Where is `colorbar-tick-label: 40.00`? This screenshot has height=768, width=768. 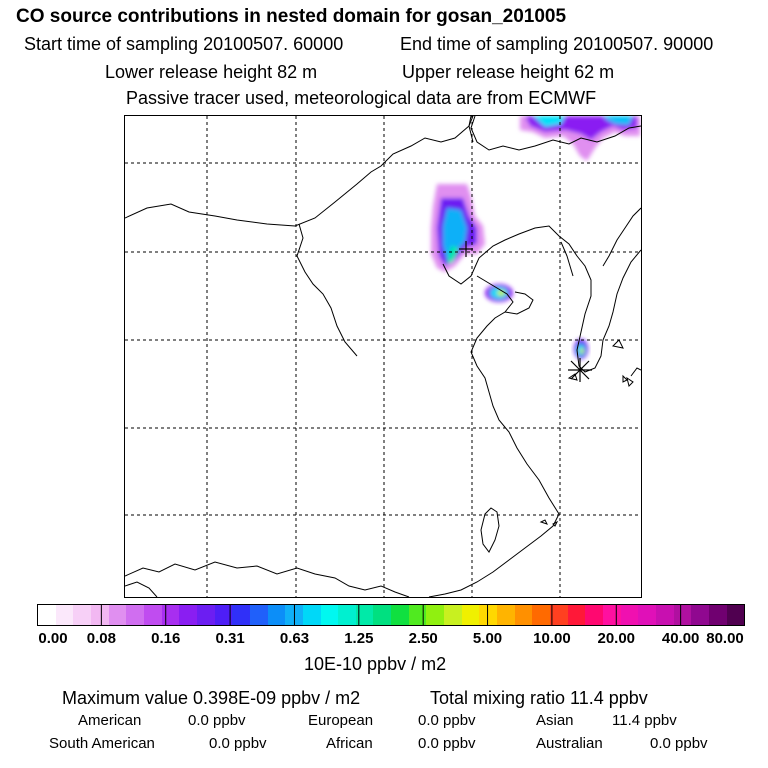
colorbar-tick-label: 40.00 is located at coordinates (680, 638).